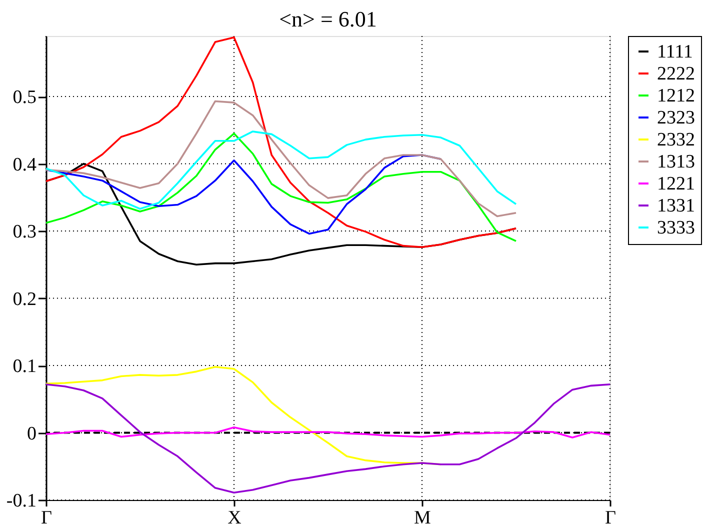 The width and height of the screenshot is (707, 532). What do you see at coordinates (31, 433) in the screenshot?
I see `y-tick-label: 0` at bounding box center [31, 433].